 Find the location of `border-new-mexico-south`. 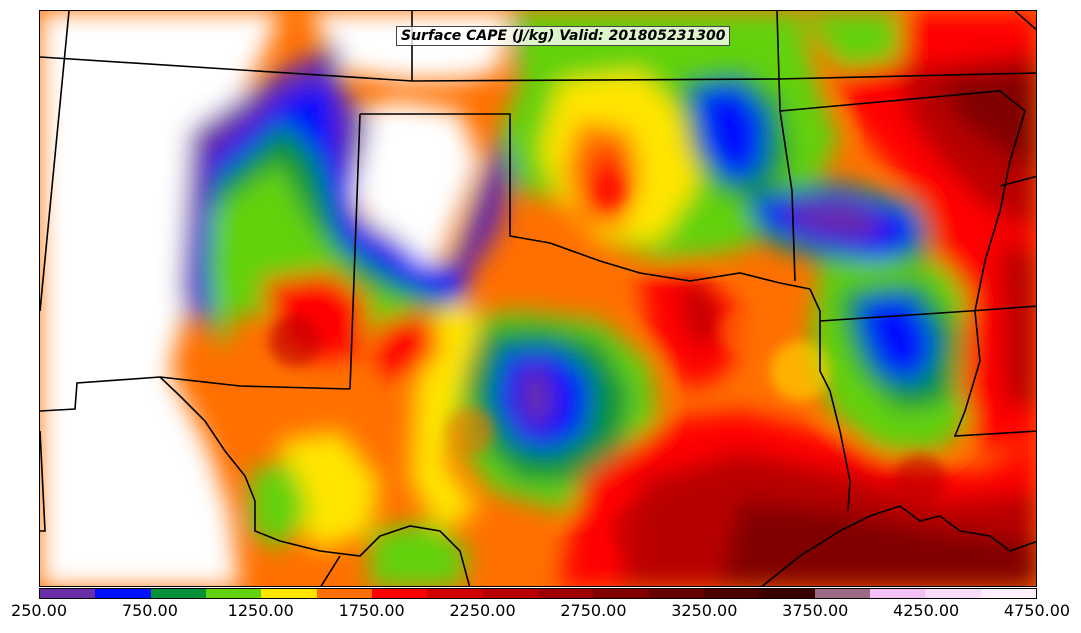

border-new-mexico-south is located at coordinates (195, 394).